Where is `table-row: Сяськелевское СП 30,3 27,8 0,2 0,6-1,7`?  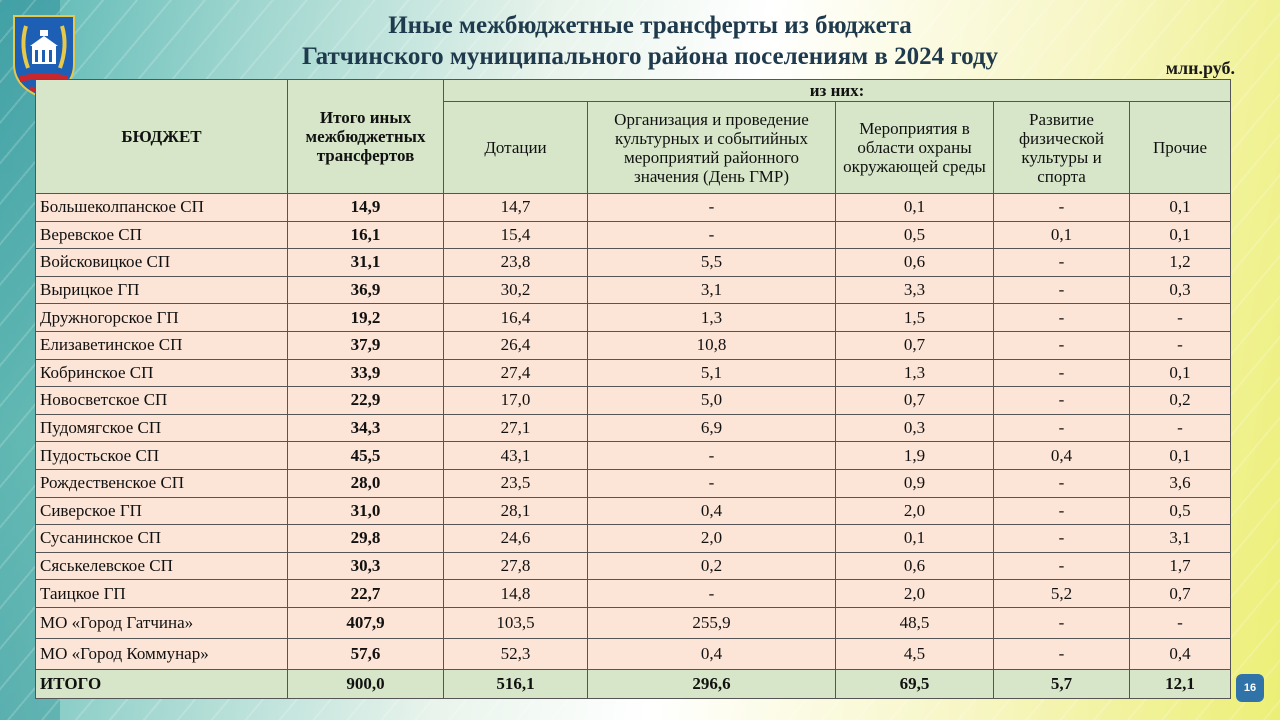 table-row: Сяськелевское СП 30,3 27,8 0,2 0,6-1,7 is located at coordinates (633, 566).